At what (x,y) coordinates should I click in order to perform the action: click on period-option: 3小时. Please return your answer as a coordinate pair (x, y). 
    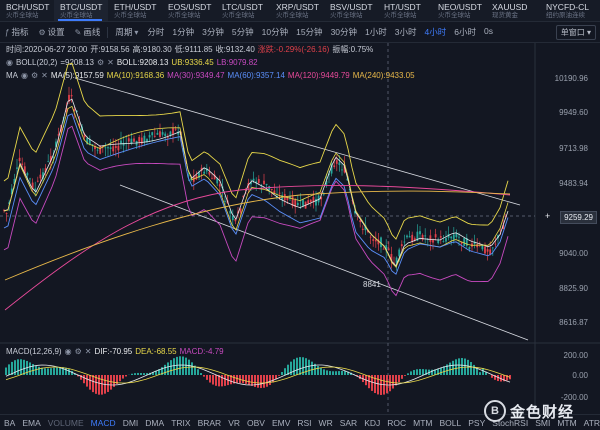
    Looking at the image, I should click on (405, 32).